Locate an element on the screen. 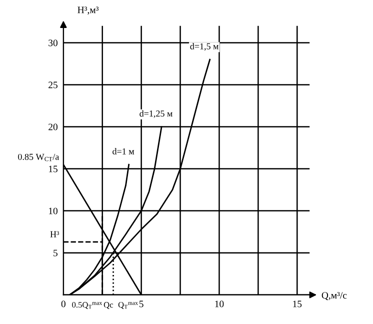 The image size is (373, 324). series-label: d=1,25 м is located at coordinates (156, 114).